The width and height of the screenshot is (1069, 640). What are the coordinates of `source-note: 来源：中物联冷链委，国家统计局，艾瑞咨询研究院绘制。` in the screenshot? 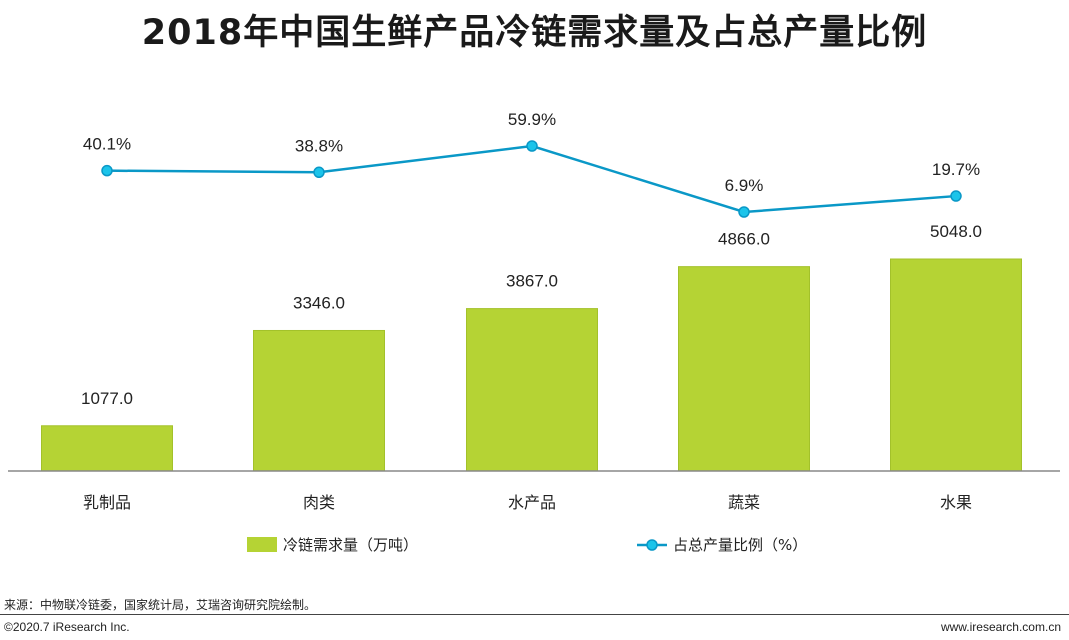 It's located at (160, 605).